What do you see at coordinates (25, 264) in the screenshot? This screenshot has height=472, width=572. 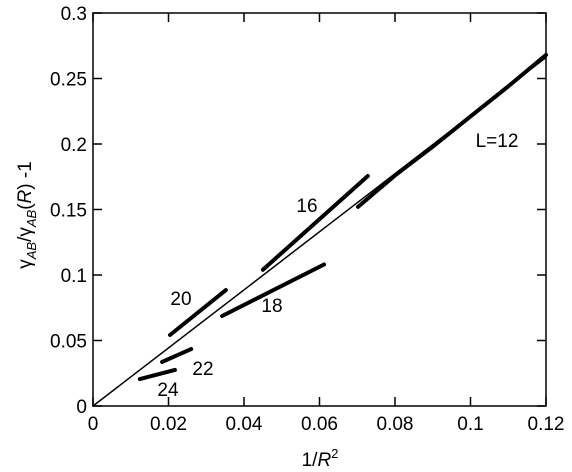 I see `y-label-part: γ` at bounding box center [25, 264].